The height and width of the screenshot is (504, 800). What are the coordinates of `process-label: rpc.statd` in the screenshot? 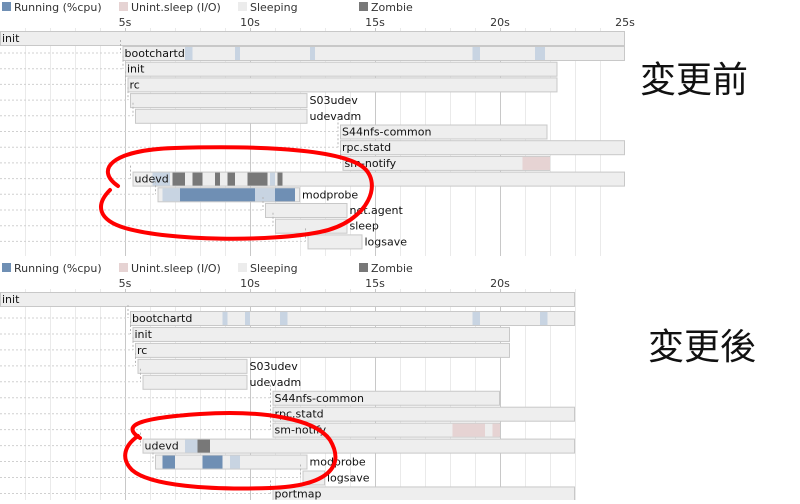 It's located at (366, 147).